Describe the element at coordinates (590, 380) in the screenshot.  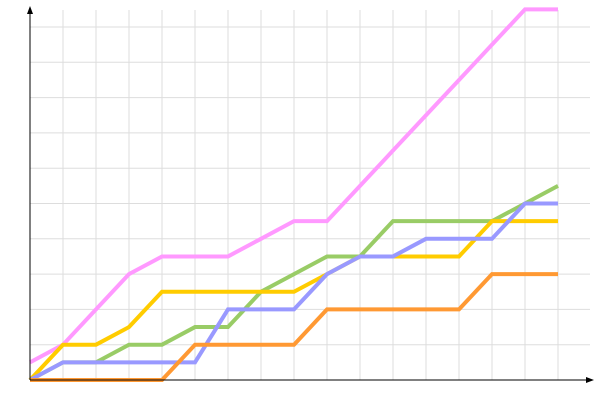
I see `x-axis-arrow-icon` at that location.